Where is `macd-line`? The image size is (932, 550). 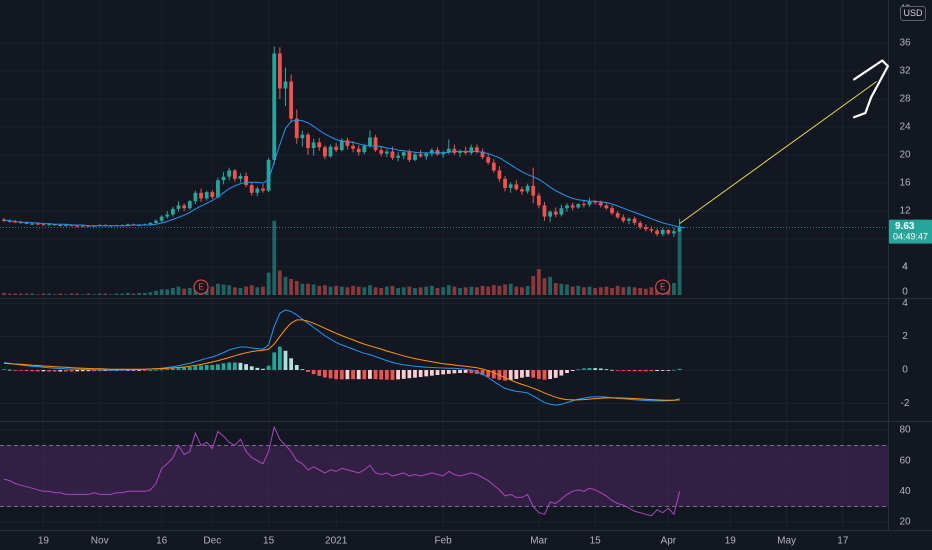 macd-line is located at coordinates (341, 357).